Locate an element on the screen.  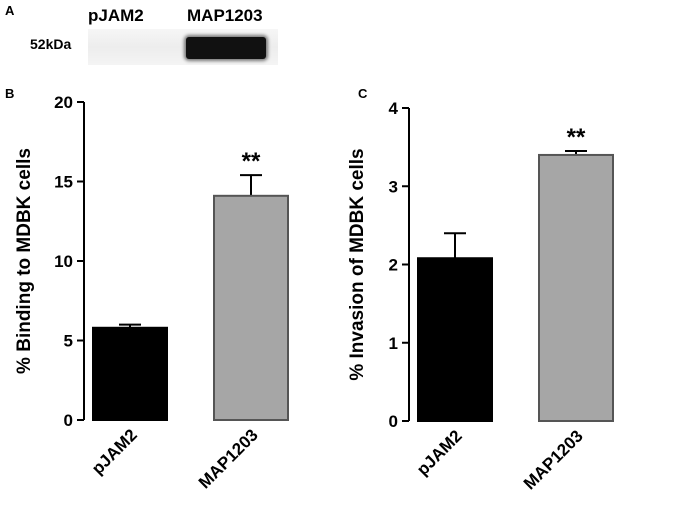
panel-letter-b: B is located at coordinates (9, 93).